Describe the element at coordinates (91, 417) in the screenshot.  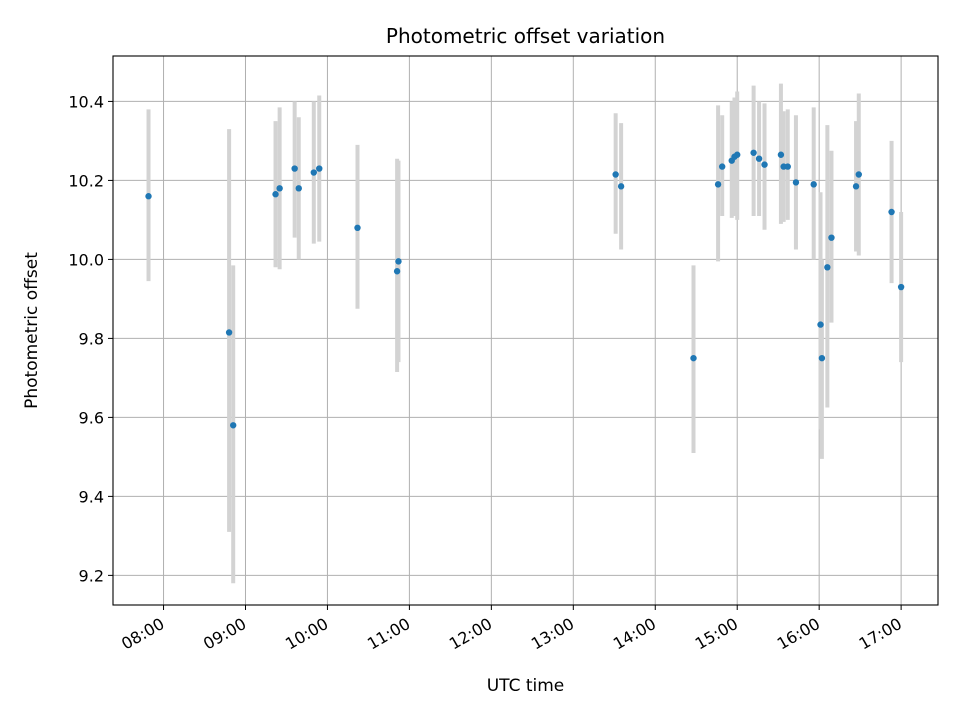
I see `y-tick-label: 9.6` at that location.